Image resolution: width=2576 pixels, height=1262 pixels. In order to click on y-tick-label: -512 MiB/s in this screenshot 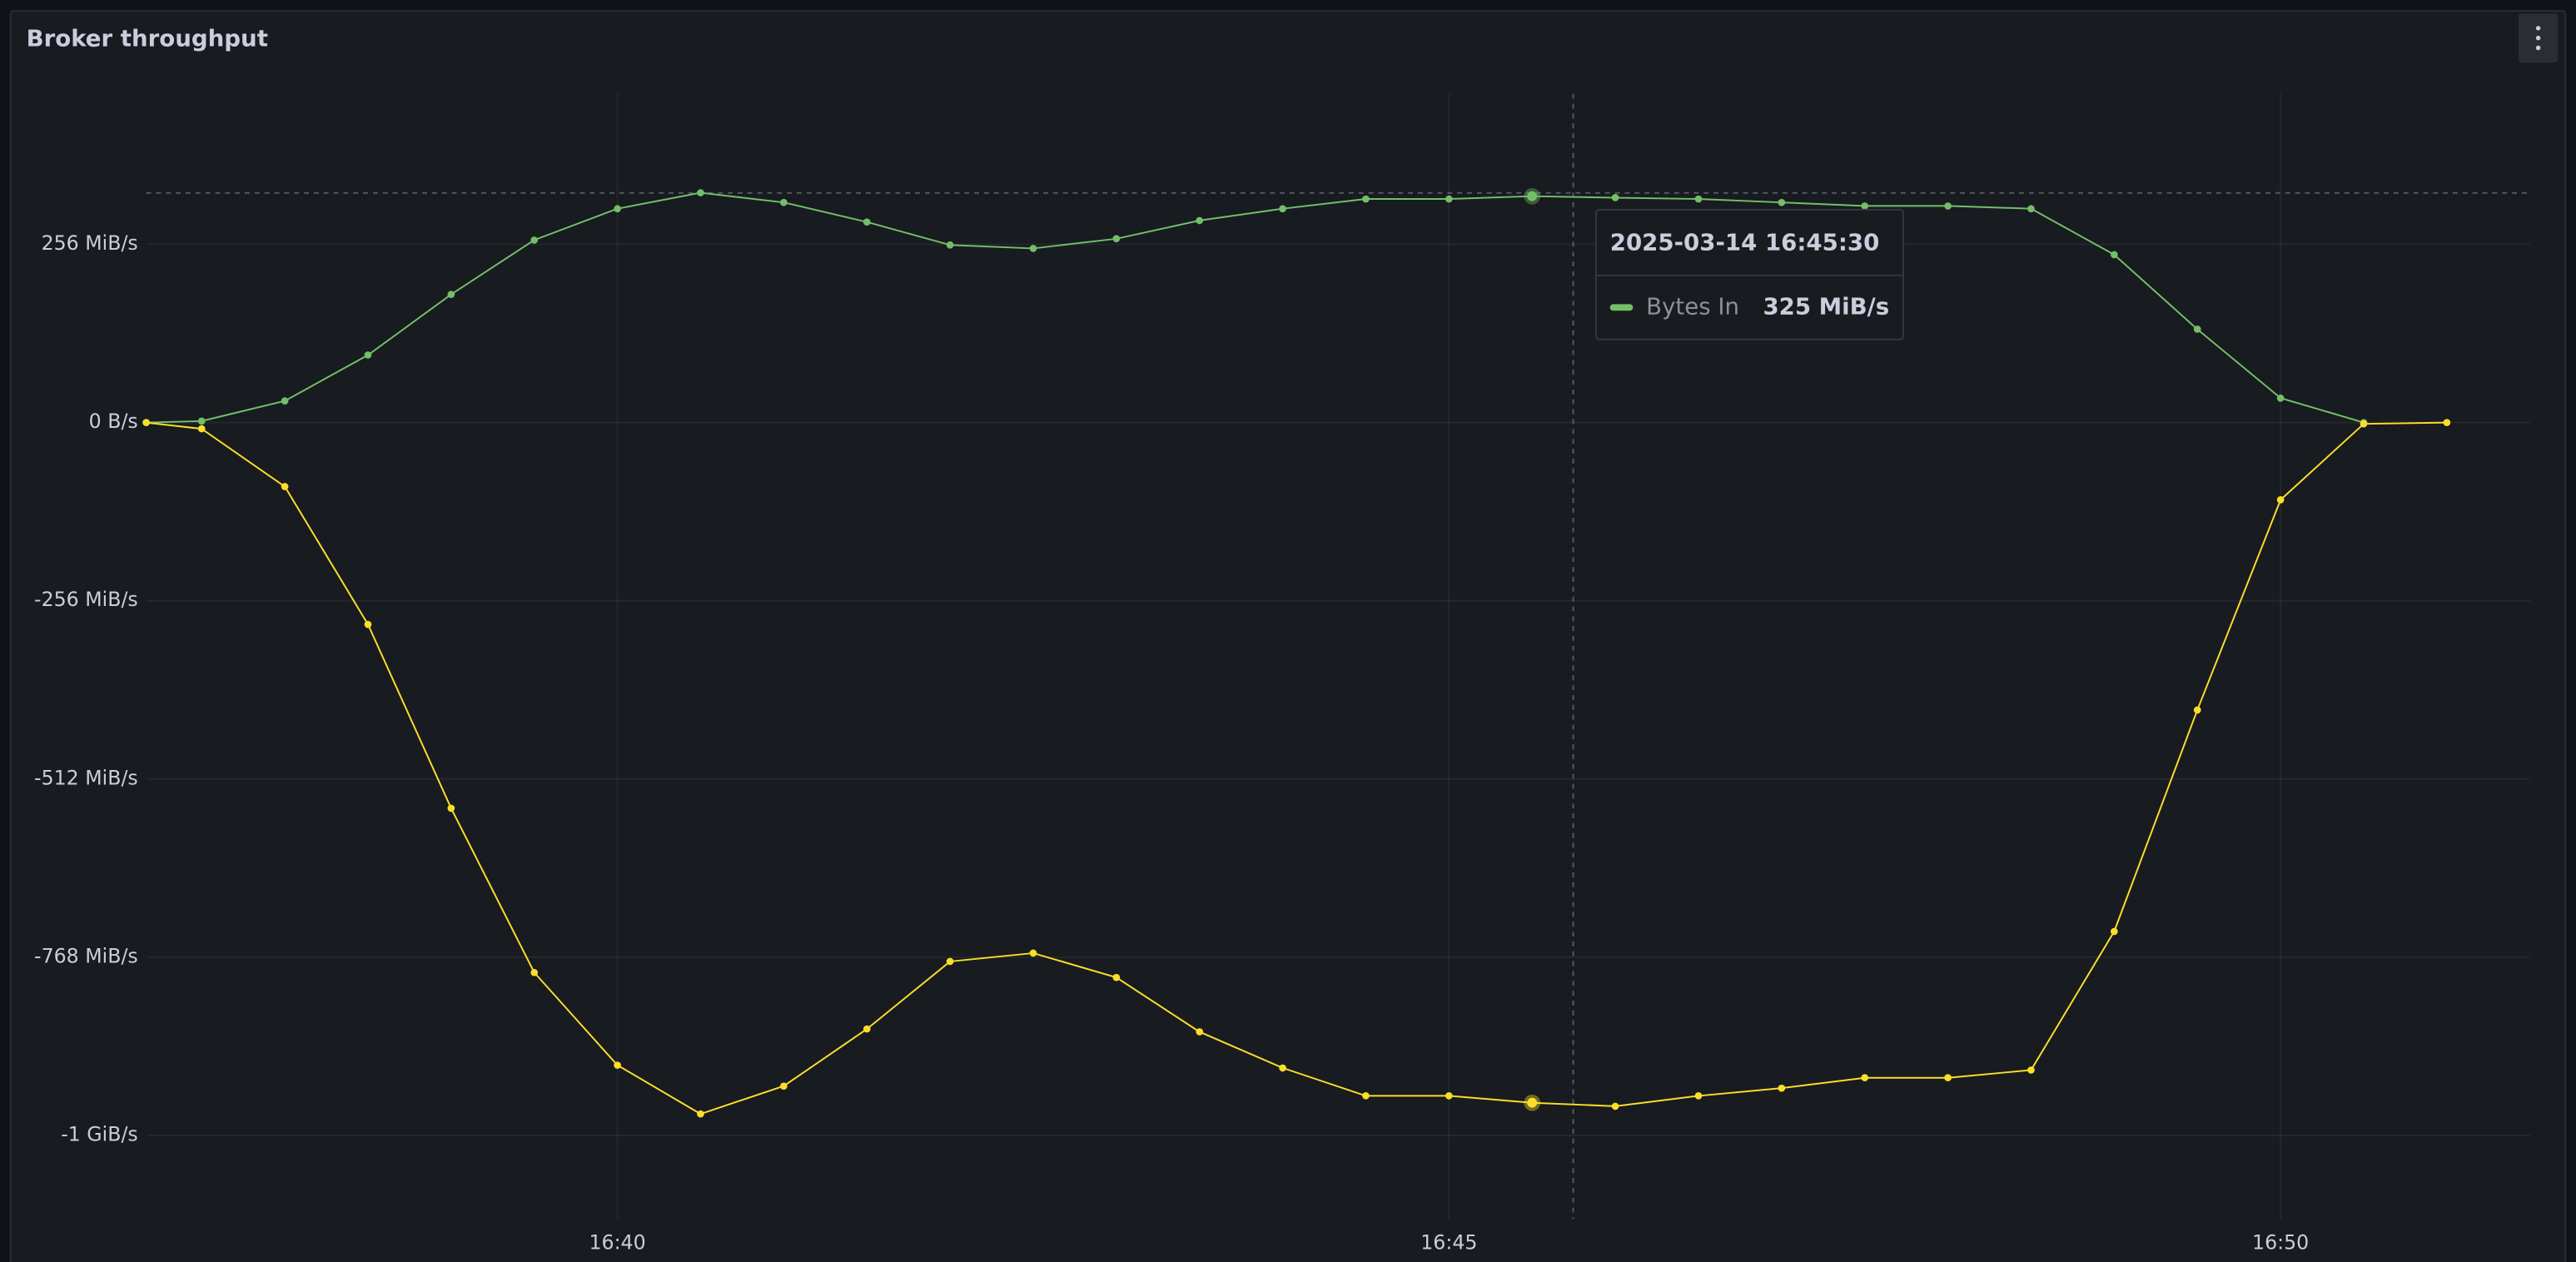, I will do `click(86, 777)`.